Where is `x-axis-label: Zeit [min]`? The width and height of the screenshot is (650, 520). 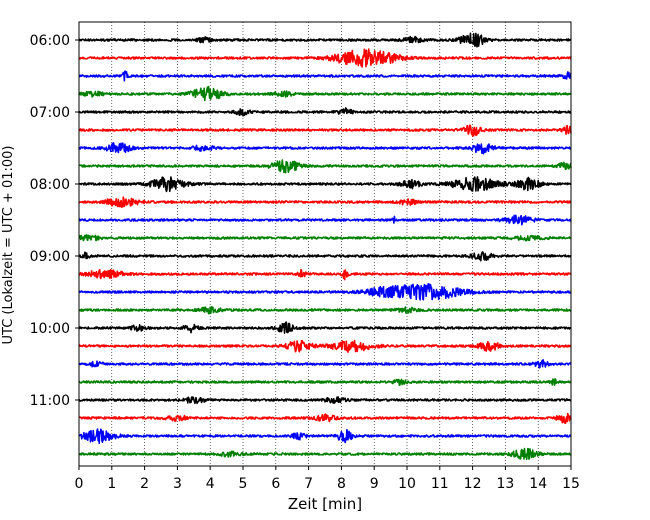 x-axis-label: Zeit [min] is located at coordinates (325, 504).